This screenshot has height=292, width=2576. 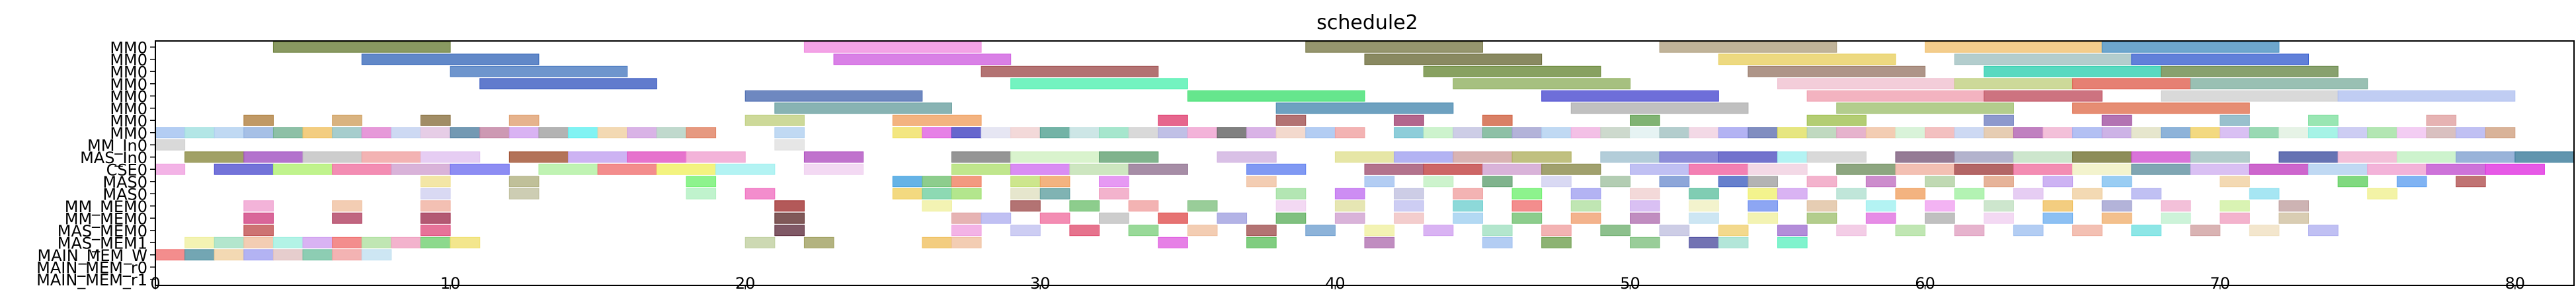 What do you see at coordinates (451, 281) in the screenshot?
I see `x-tick-label: 10` at bounding box center [451, 281].